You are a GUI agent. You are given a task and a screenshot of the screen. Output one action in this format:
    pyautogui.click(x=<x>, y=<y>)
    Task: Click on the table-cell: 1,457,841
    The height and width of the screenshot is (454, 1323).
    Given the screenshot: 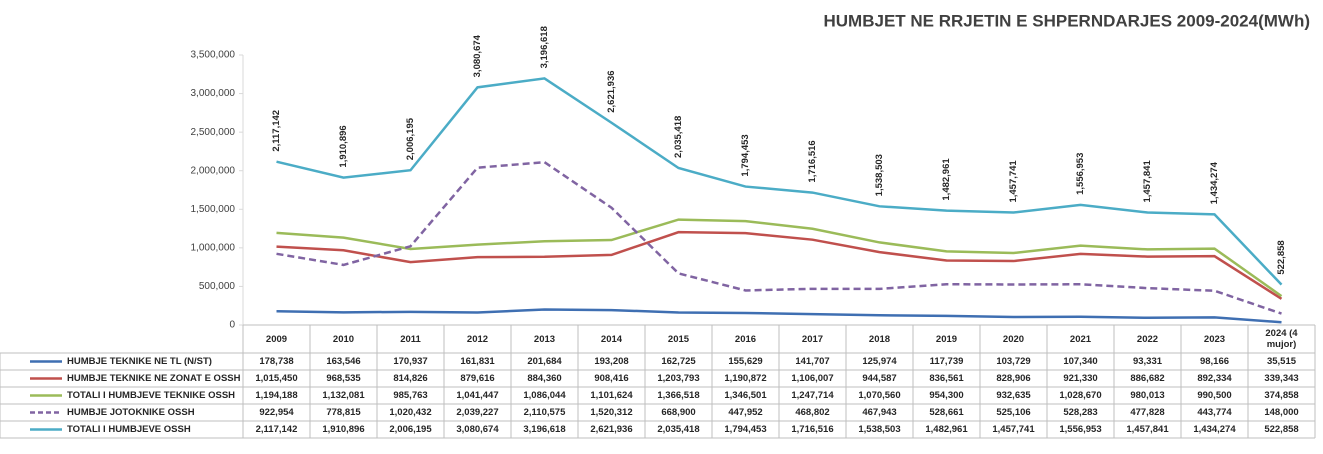 What is the action you would take?
    pyautogui.click(x=1147, y=429)
    